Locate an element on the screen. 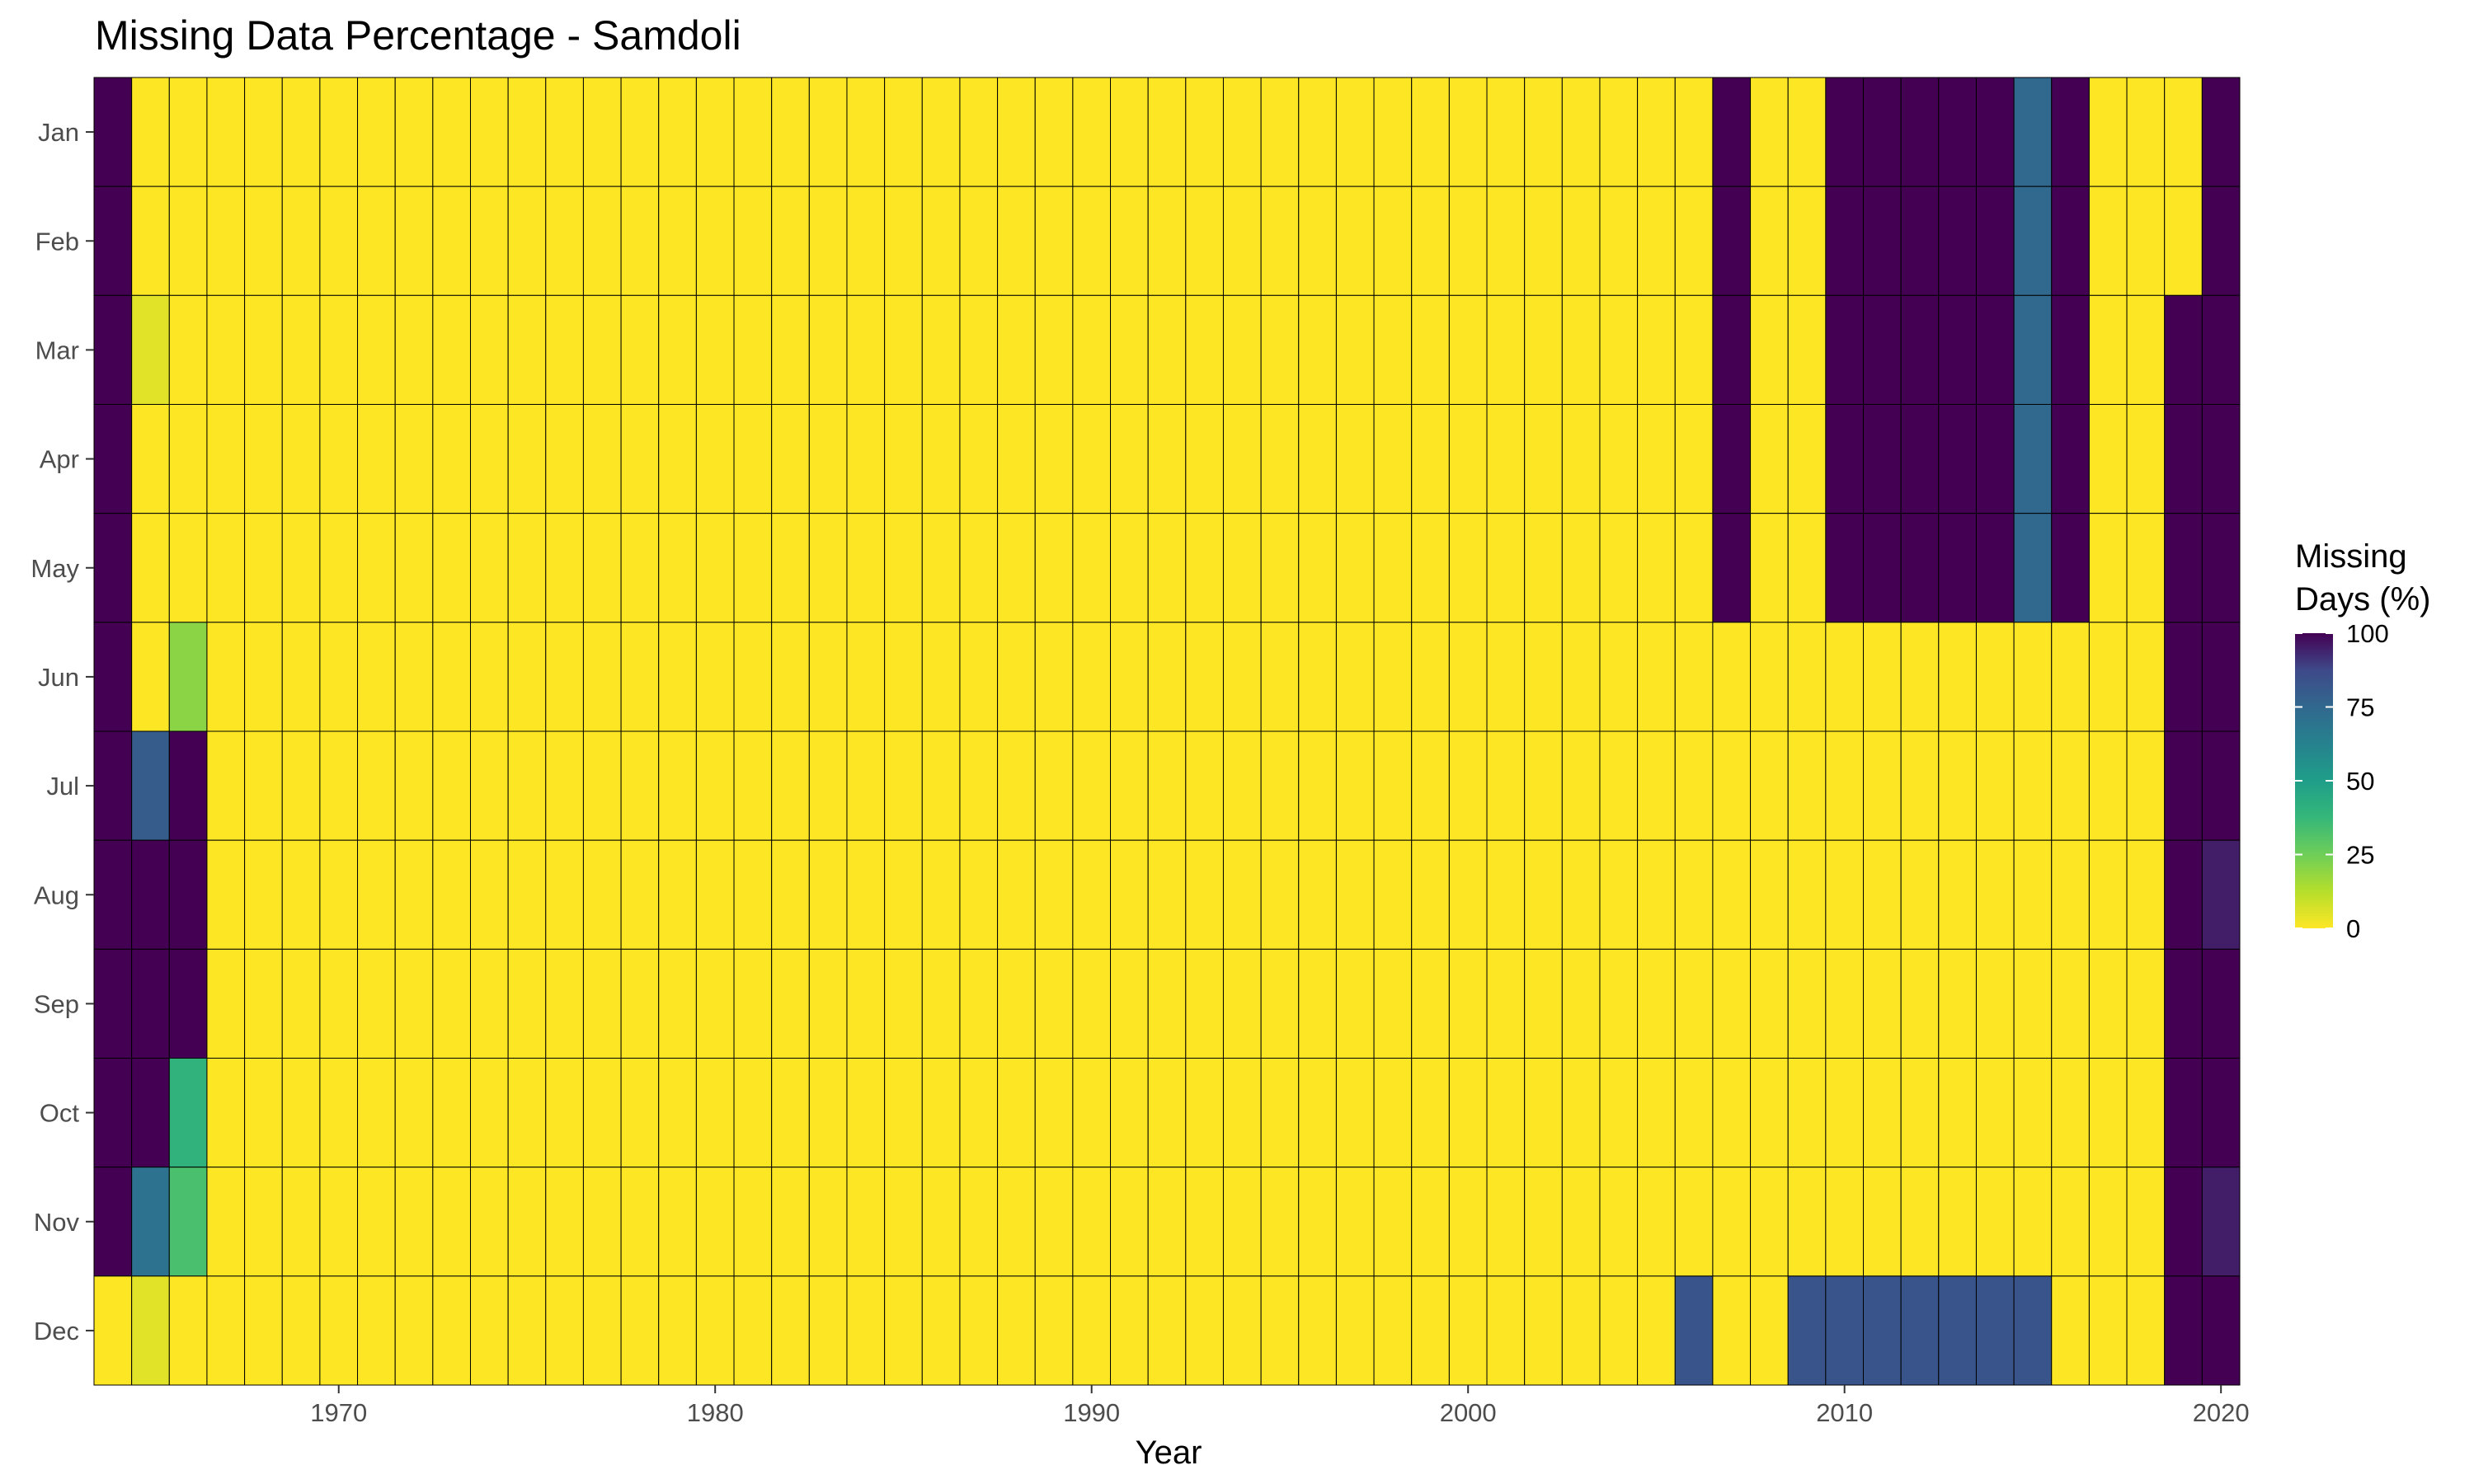 The height and width of the screenshot is (1484, 2474). heatmap-cell-2017-jan is located at coordinates (2108, 132).